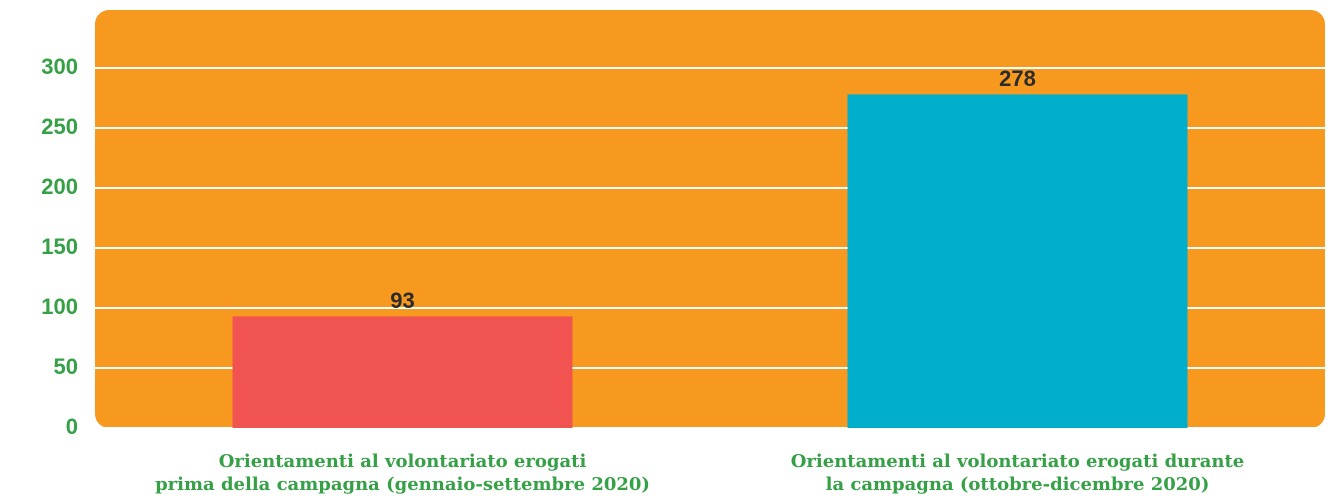  I want to click on y-tick-label: 100, so click(59, 306).